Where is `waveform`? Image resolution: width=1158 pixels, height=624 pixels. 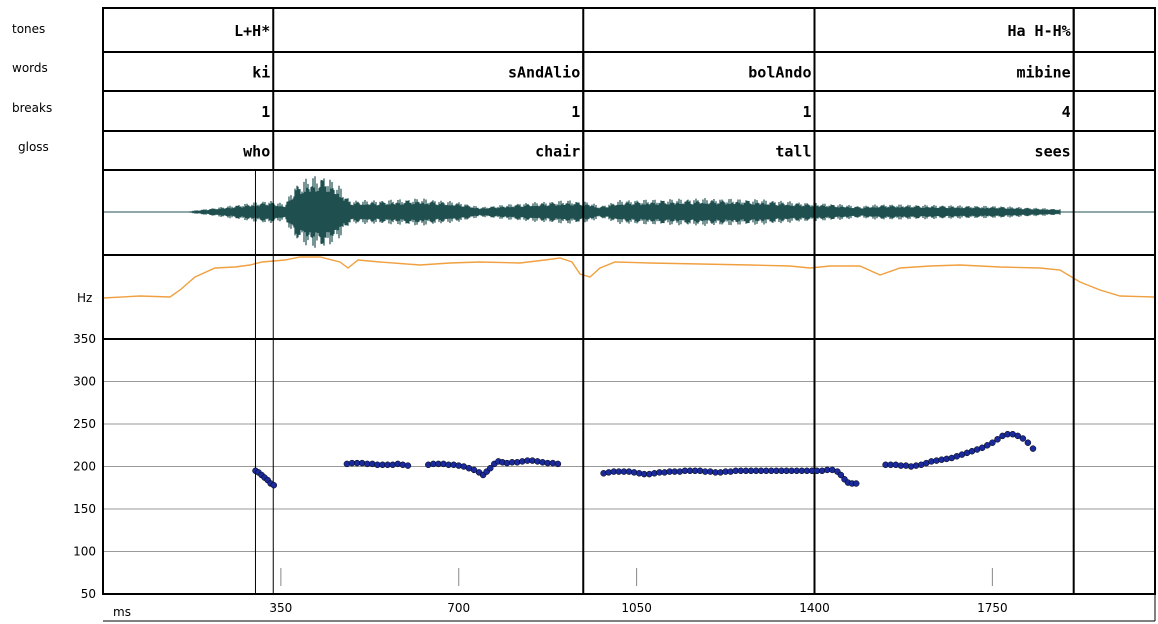
waveform is located at coordinates (629, 212).